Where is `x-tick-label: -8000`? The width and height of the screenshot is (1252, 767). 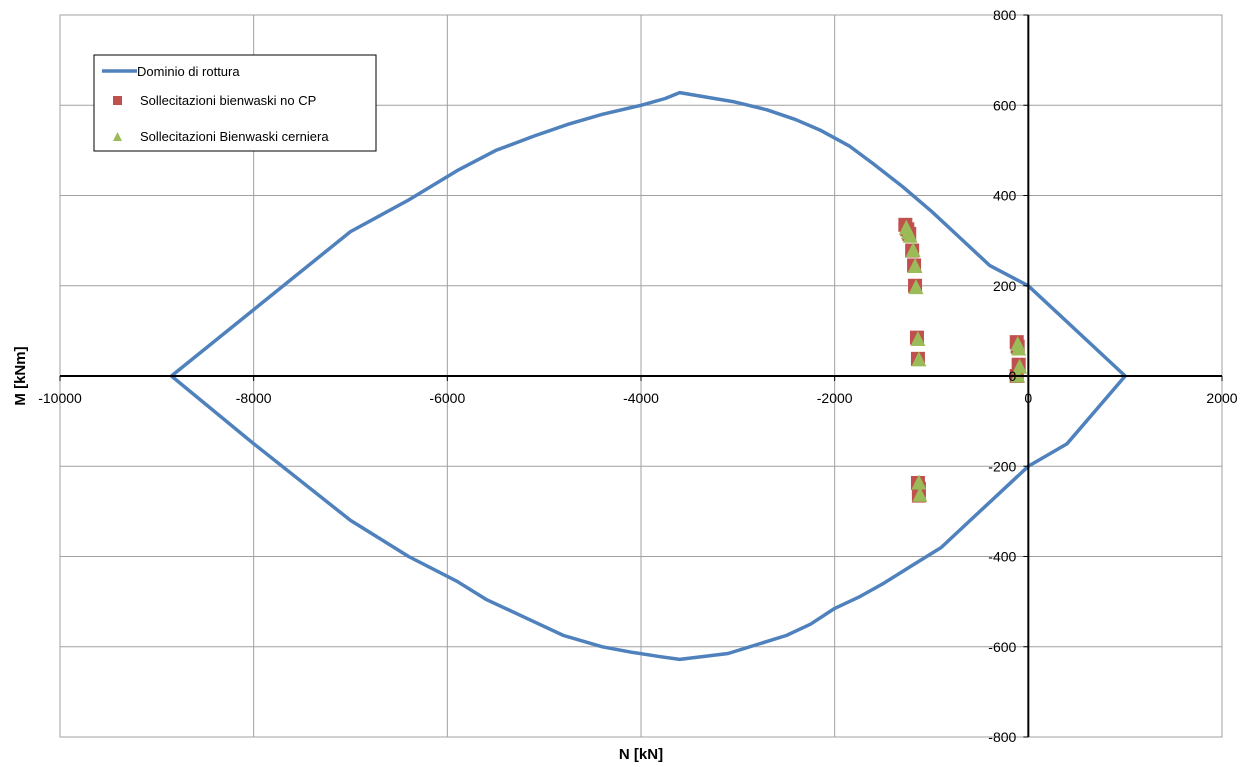
x-tick-label: -8000 is located at coordinates (254, 398).